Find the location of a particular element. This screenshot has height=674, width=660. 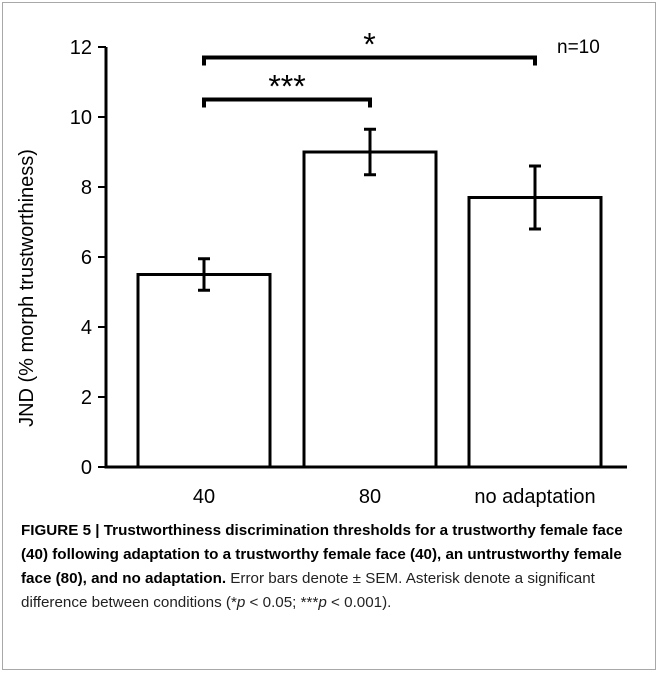

error-bars is located at coordinates (369, 209).